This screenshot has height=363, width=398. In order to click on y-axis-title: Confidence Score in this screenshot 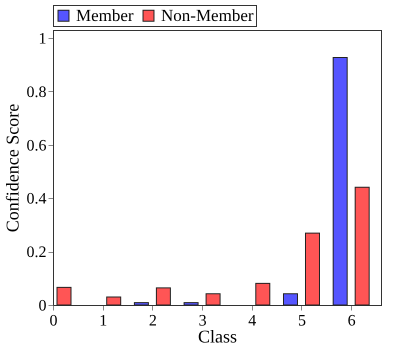, I will do `click(12, 168)`.